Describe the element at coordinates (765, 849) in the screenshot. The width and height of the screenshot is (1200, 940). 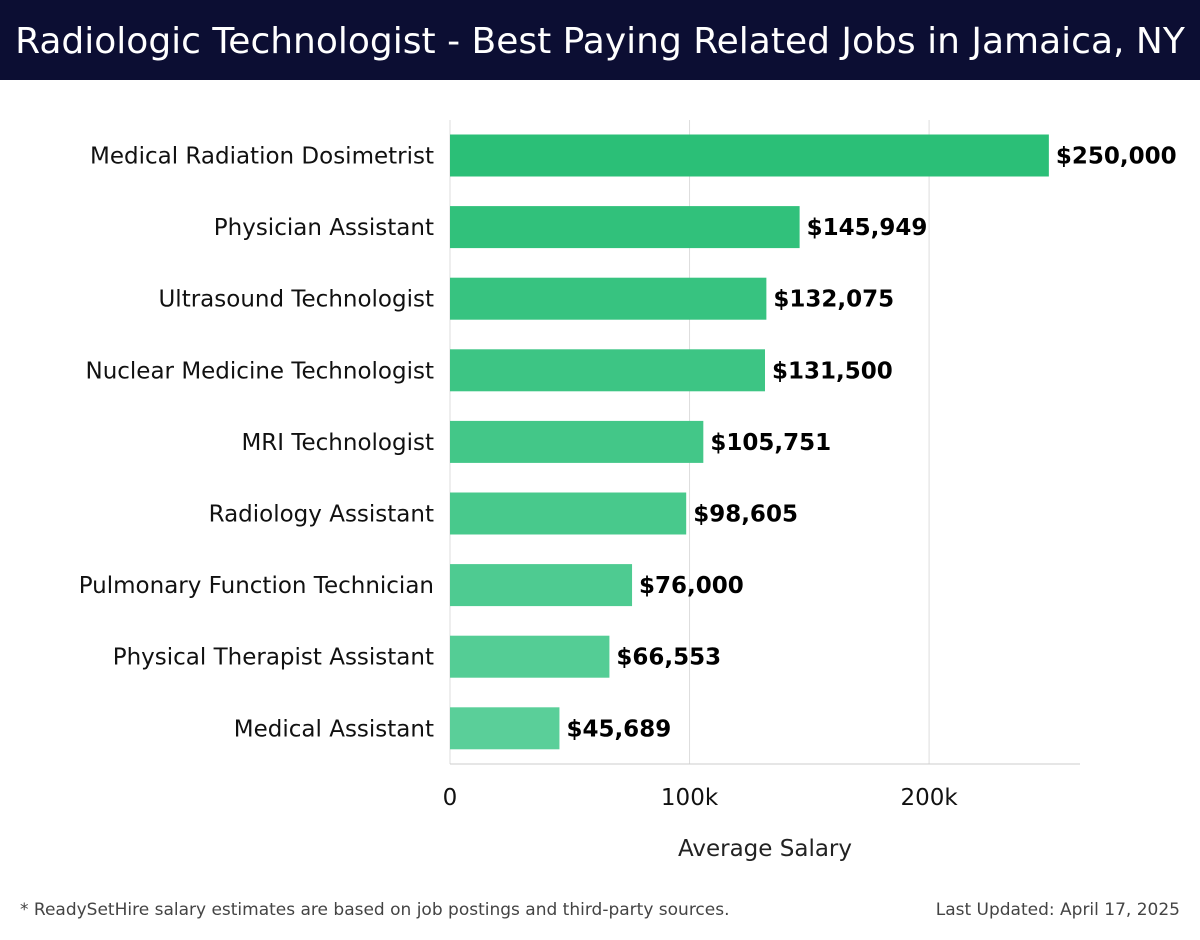
I see `x-axis-title: Average Salary` at that location.